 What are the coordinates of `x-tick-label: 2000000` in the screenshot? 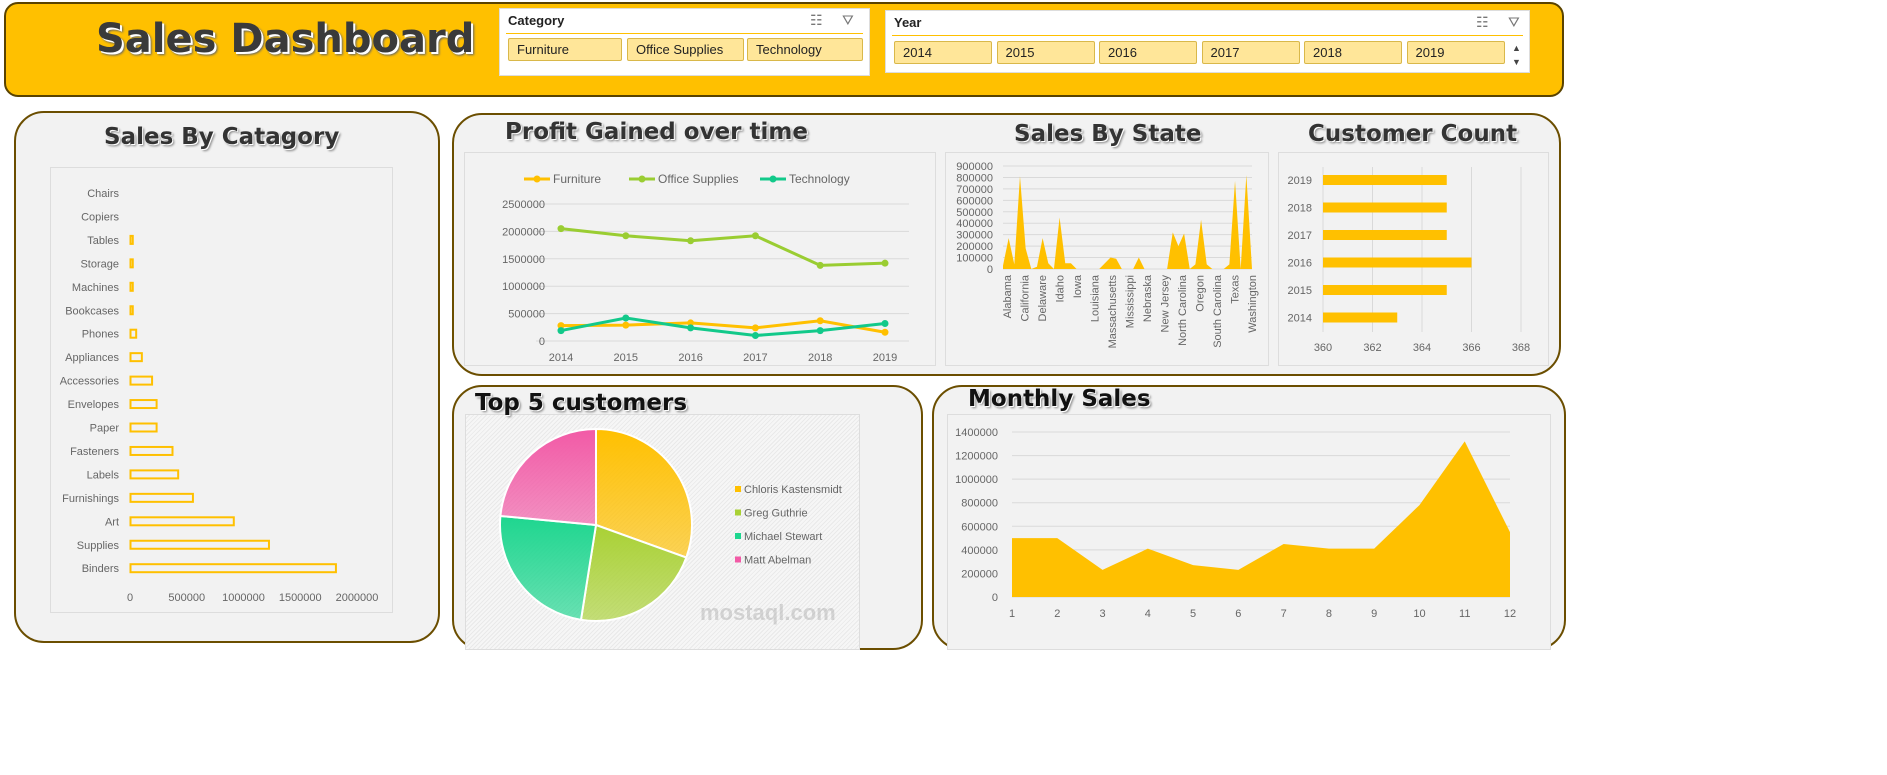 It's located at (357, 598).